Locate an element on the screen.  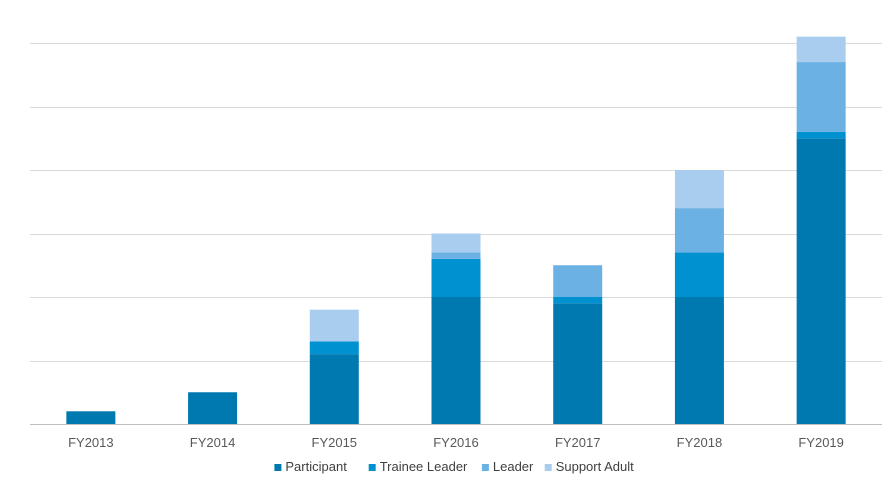
bar-fy2016-support-adult is located at coordinates (456, 243).